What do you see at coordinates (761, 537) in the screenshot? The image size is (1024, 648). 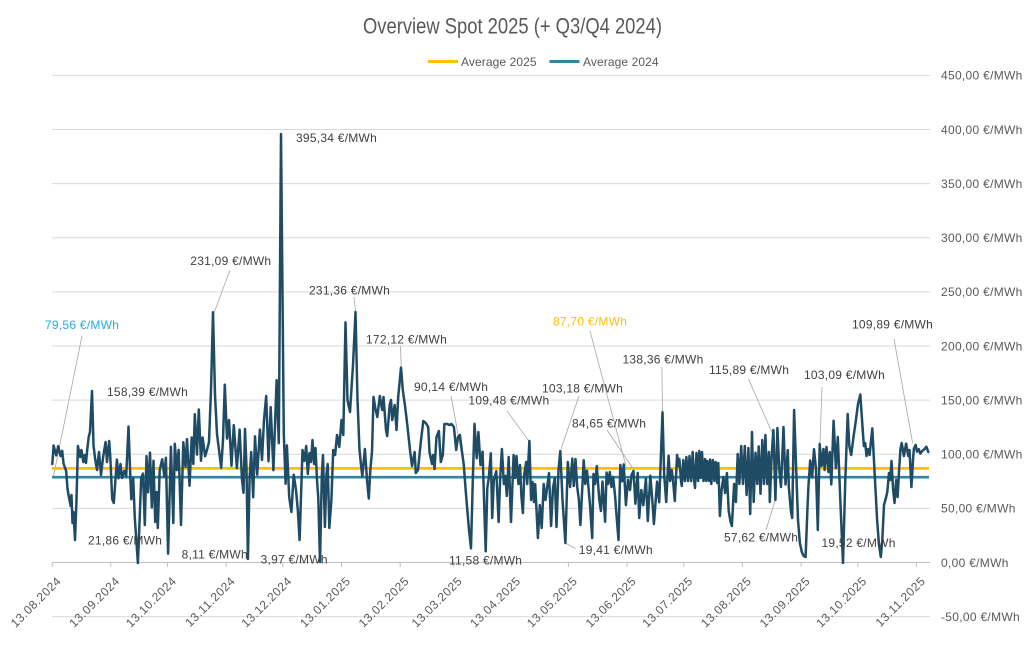 I see `svg-text: 57,62 €/MWh` at bounding box center [761, 537].